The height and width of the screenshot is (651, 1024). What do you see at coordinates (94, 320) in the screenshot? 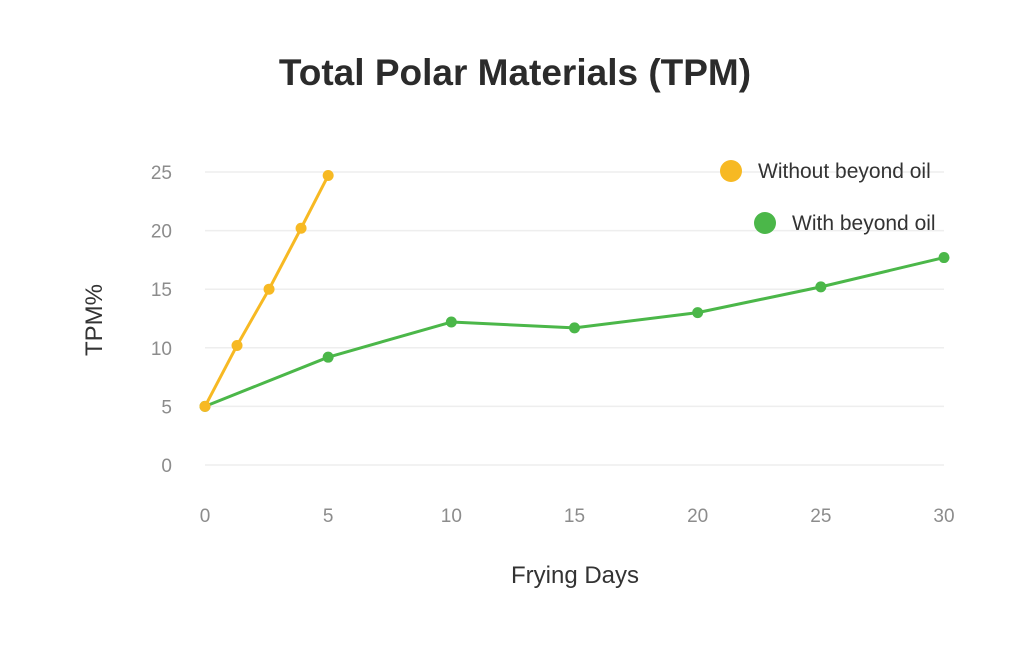
I see `y-axis-label: TPM%` at bounding box center [94, 320].